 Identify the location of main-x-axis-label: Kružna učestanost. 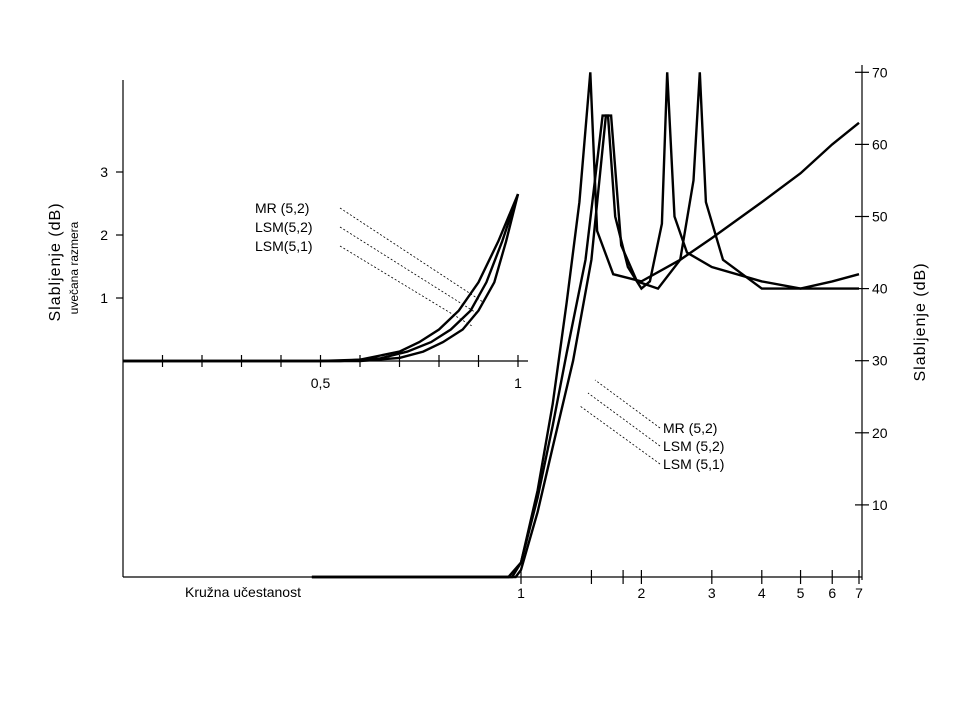
(243, 592).